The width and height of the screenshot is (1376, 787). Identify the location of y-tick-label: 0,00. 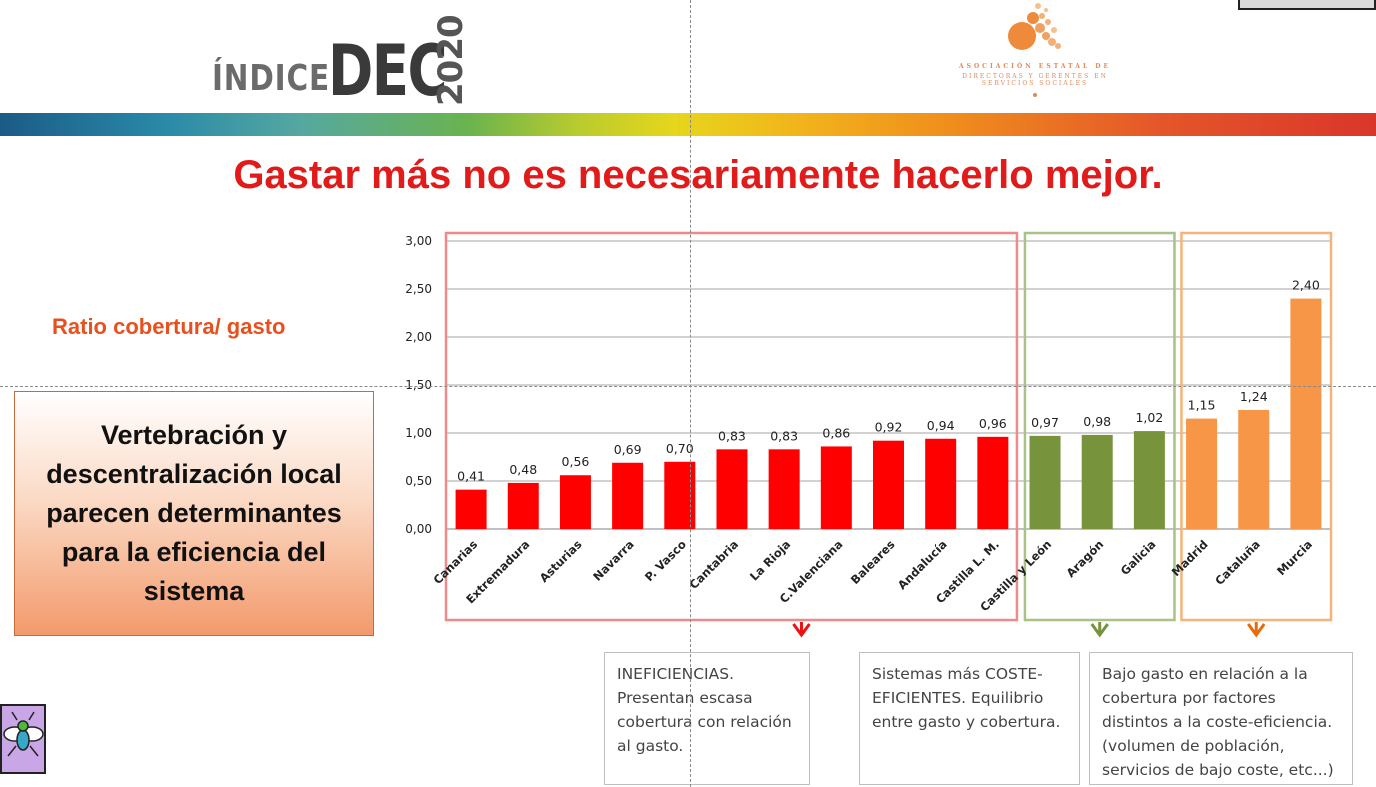
(418, 529).